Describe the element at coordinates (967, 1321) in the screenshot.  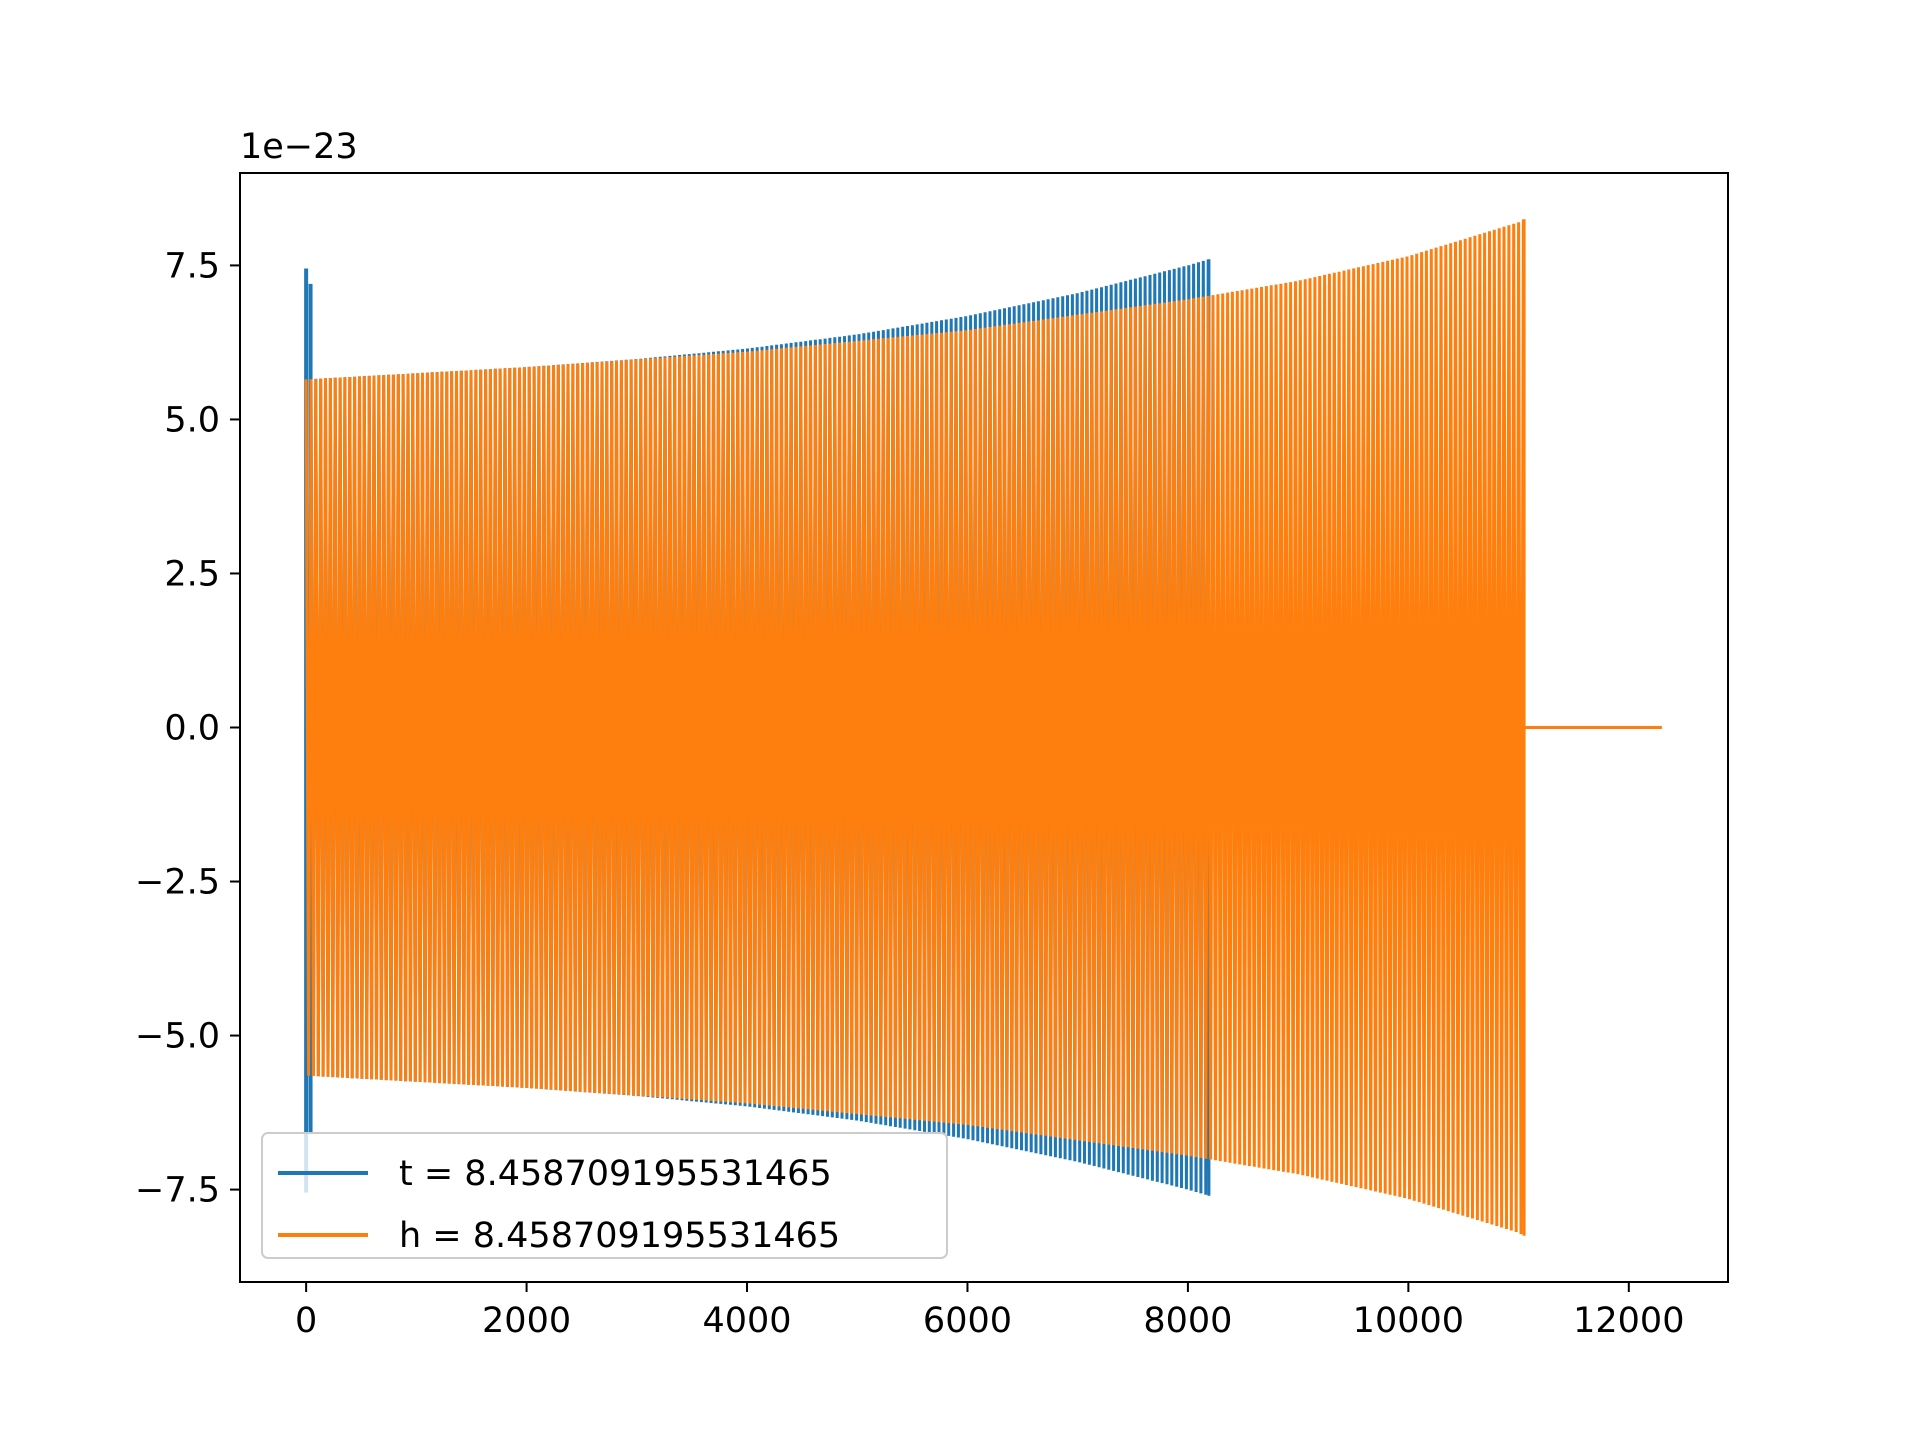
I see `x-tick-label: 6000` at that location.